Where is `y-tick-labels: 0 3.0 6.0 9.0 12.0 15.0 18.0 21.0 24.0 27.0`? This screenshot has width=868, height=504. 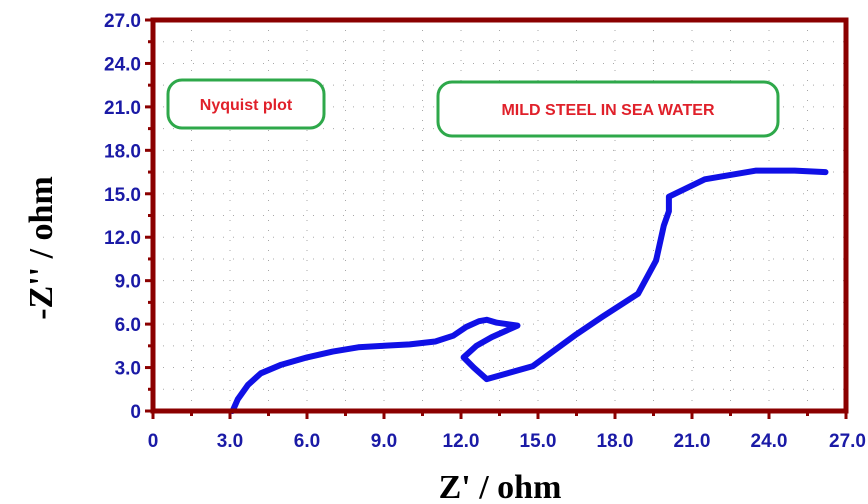
y-tick-labels: 0 3.0 6.0 9.0 12.0 15.0 18.0 21.0 24.0 27.0 is located at coordinates (122, 217).